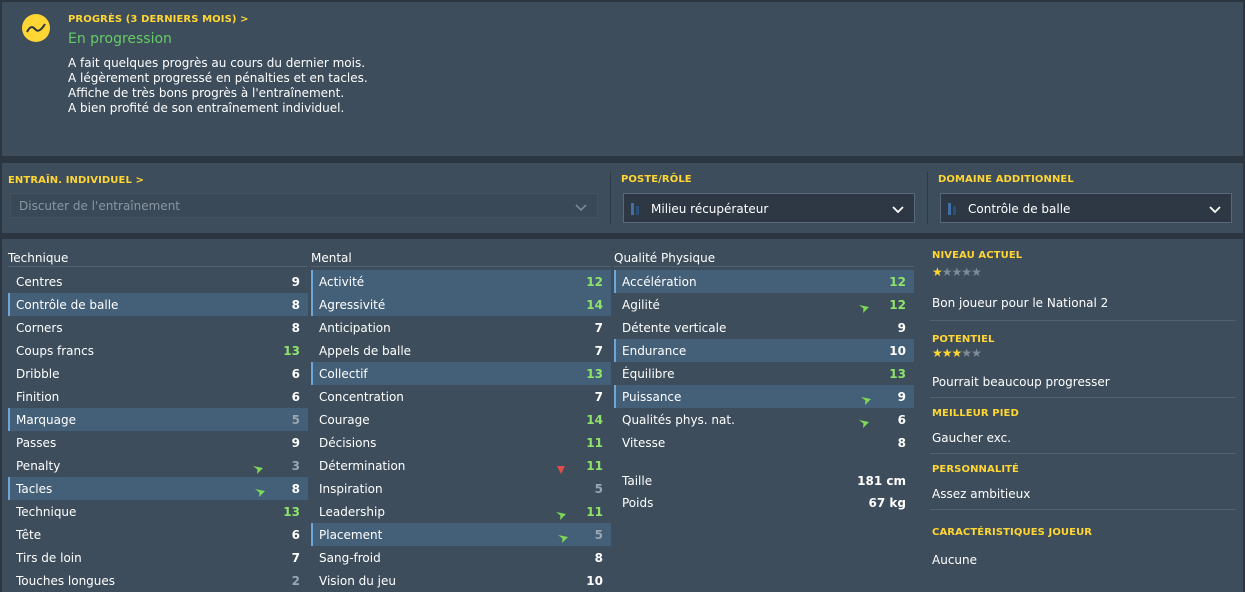 The width and height of the screenshot is (1245, 592). I want to click on individual-training-dropdown: Discuter de l'entraînement, so click(304, 205).